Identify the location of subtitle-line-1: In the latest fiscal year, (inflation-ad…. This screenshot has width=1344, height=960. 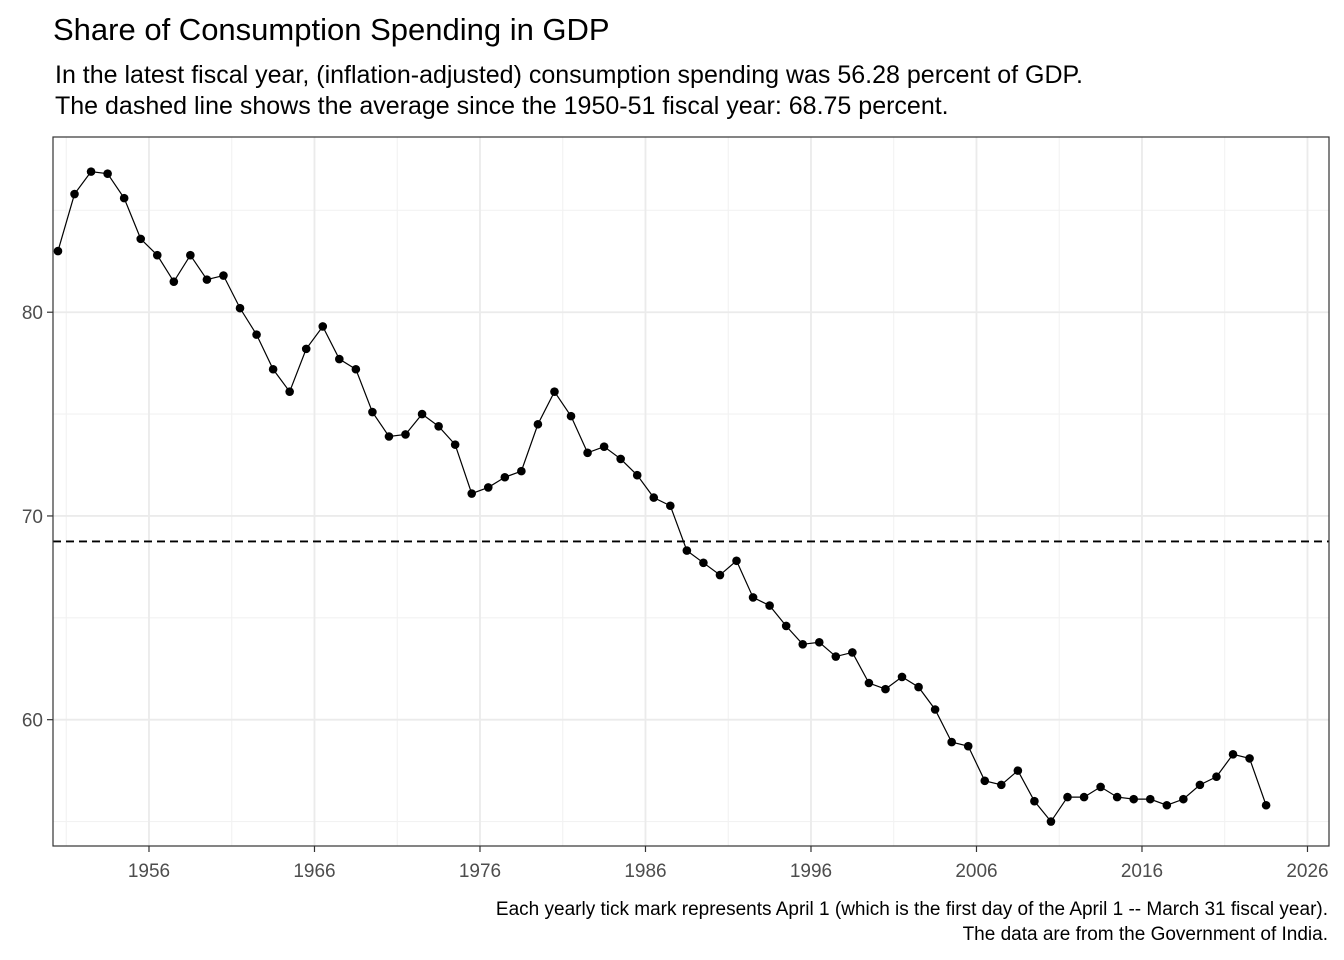
(569, 75).